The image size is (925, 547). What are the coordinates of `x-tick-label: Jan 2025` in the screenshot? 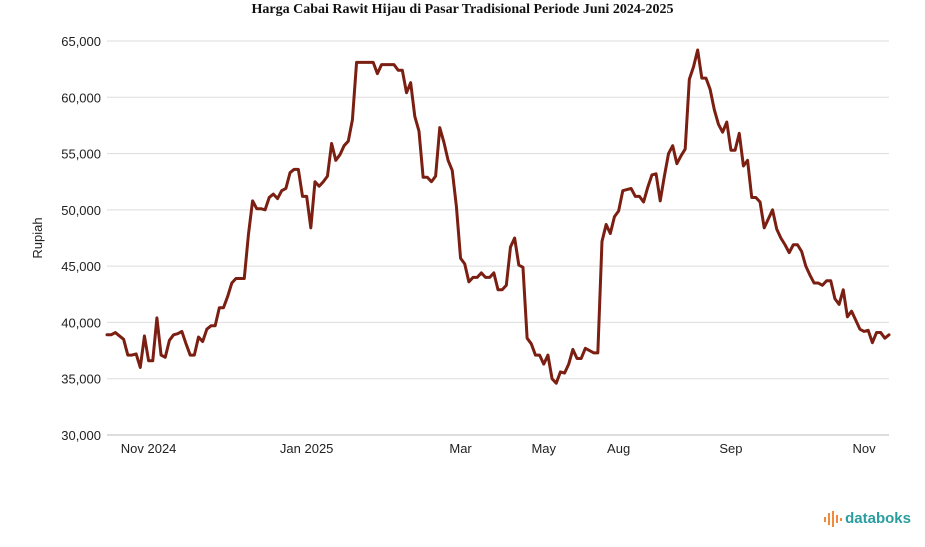 It's located at (307, 448).